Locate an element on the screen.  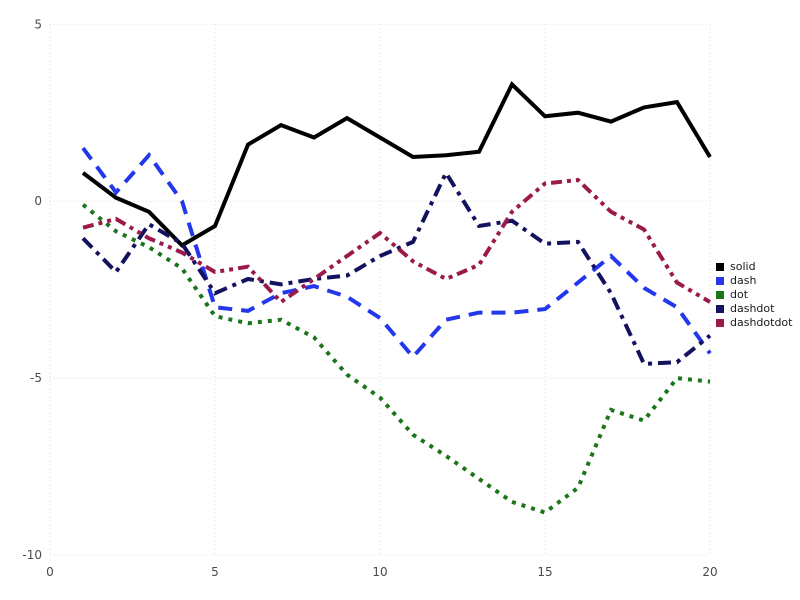
y-tick-label: 5 is located at coordinates (38, 24).